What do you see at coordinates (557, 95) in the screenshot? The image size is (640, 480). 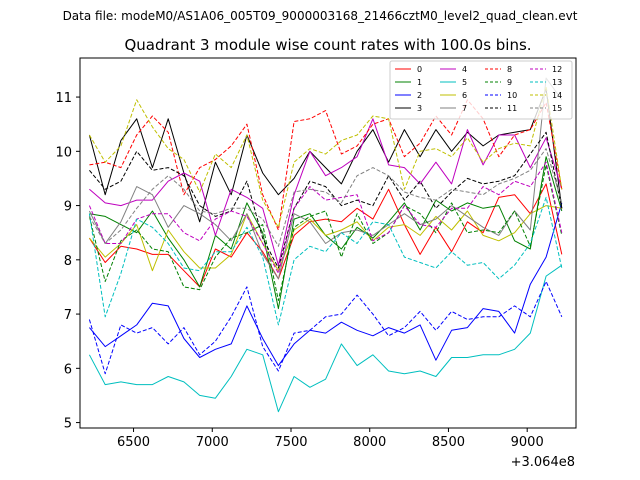 I see `legend-label-14: 14` at bounding box center [557, 95].